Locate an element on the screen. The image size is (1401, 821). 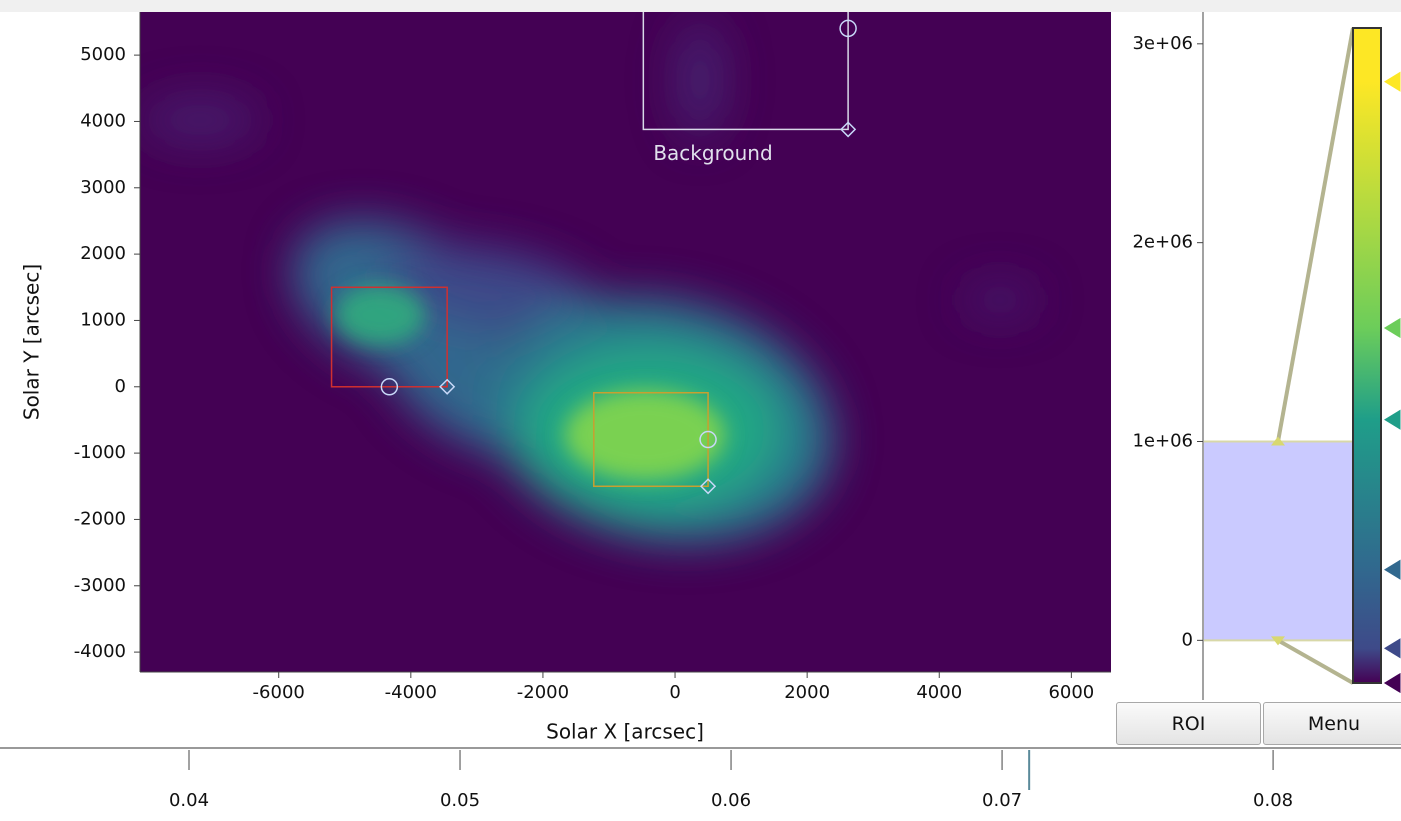
x-tick-label: 0 is located at coordinates (674, 692).